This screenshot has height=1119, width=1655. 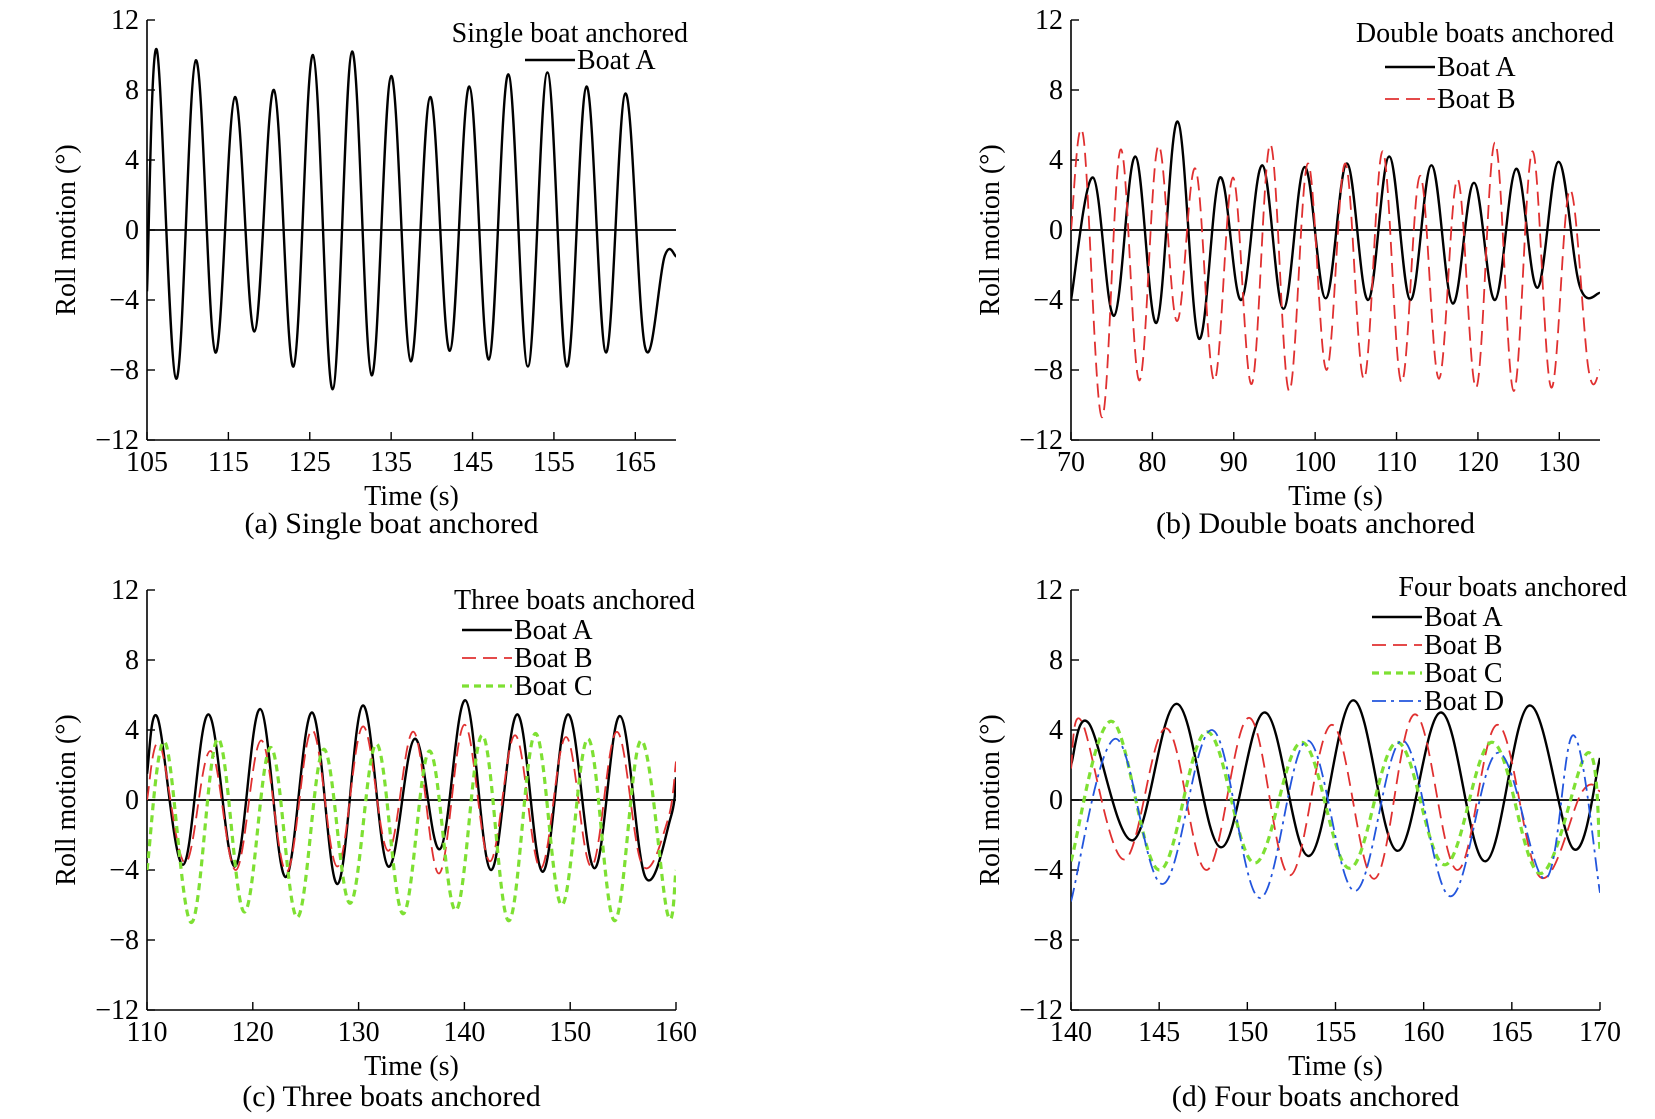 I want to click on panel-caption: (c) Three boats anchored, so click(x=391, y=1096).